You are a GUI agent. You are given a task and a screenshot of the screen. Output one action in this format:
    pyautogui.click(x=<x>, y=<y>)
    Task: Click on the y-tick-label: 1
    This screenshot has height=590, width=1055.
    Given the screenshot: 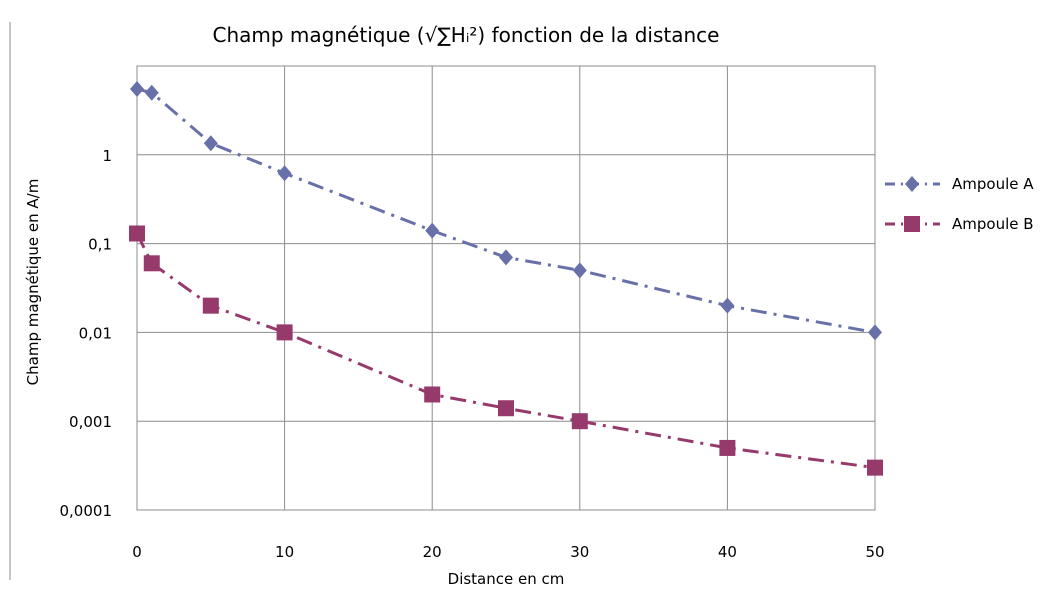 What is the action you would take?
    pyautogui.click(x=107, y=156)
    